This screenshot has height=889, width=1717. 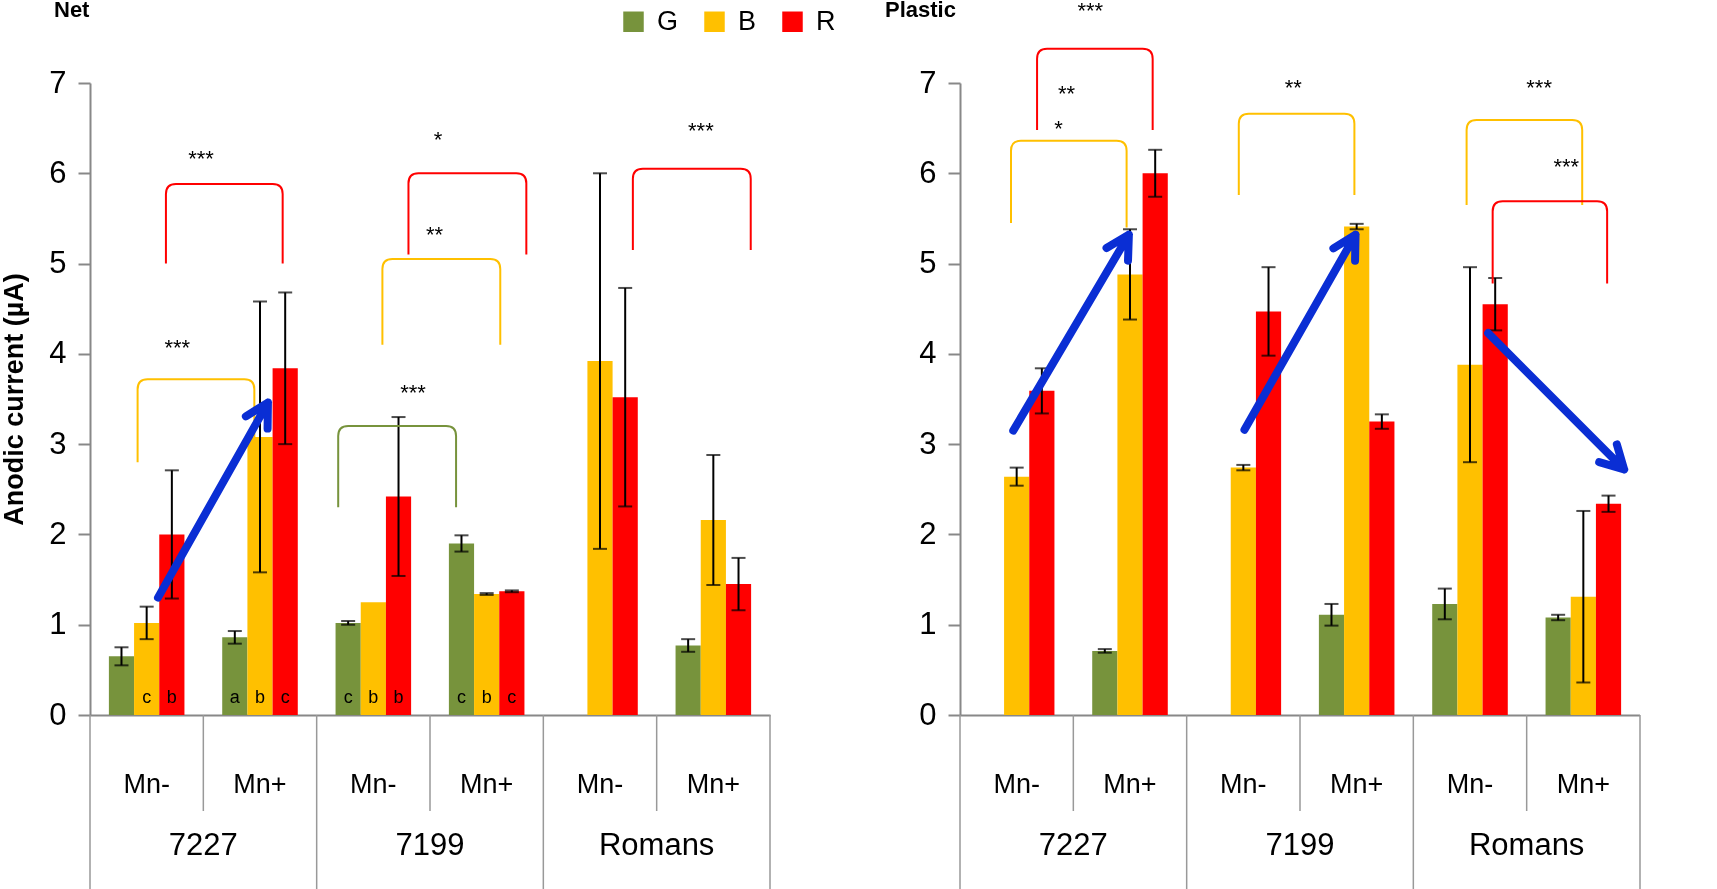 I want to click on y-axis-title: Anodic current (µA), so click(x=15, y=399).